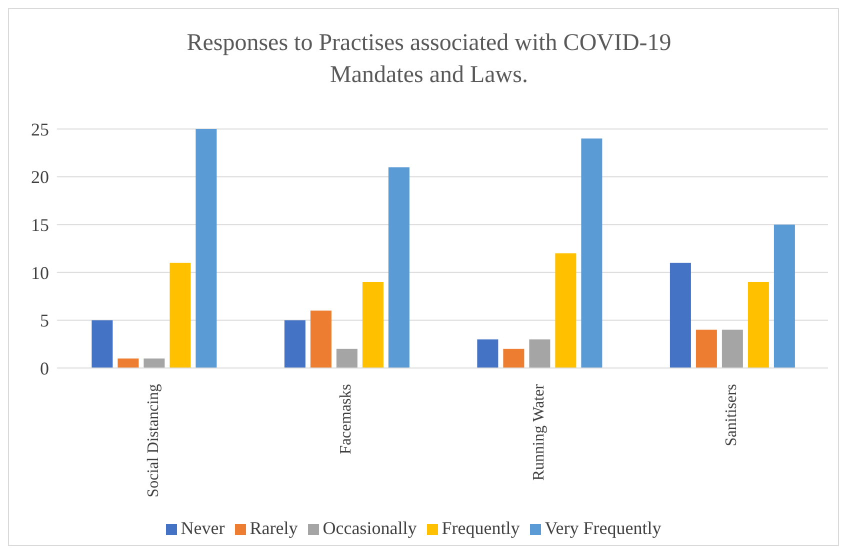 Image resolution: width=847 pixels, height=554 pixels. What do you see at coordinates (369, 528) in the screenshot?
I see `legend-label: Occasionally` at bounding box center [369, 528].